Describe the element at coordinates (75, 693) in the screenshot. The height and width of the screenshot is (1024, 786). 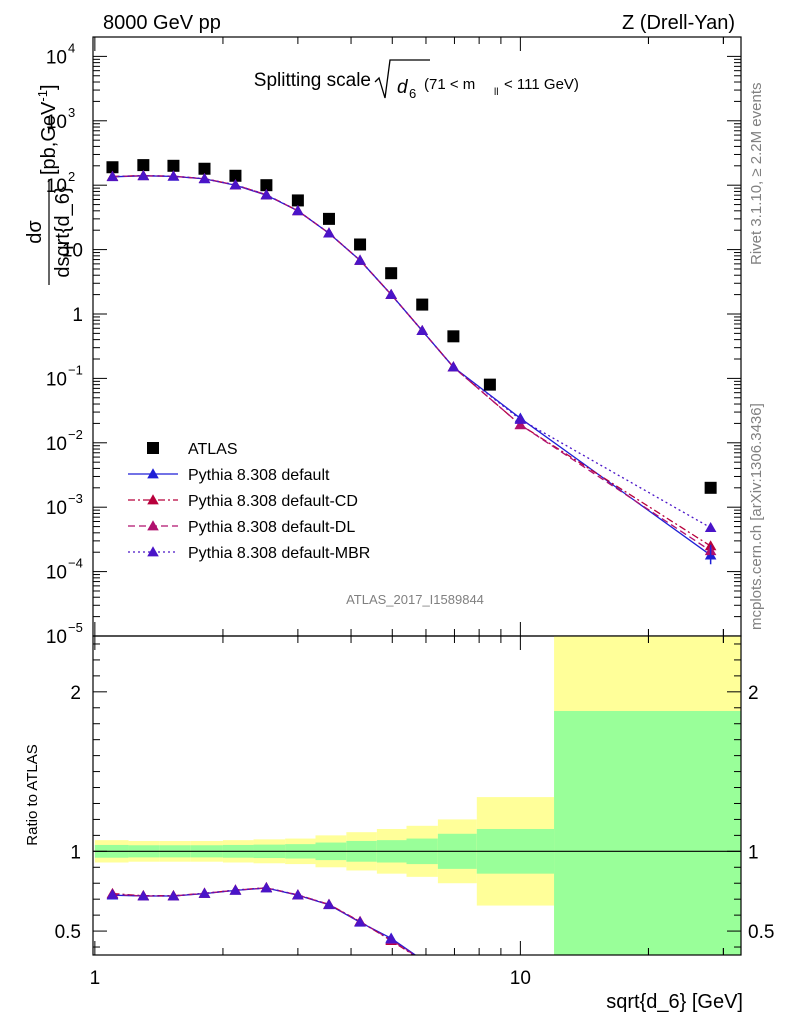
I see `ratio-ytick-label: 2` at that location.